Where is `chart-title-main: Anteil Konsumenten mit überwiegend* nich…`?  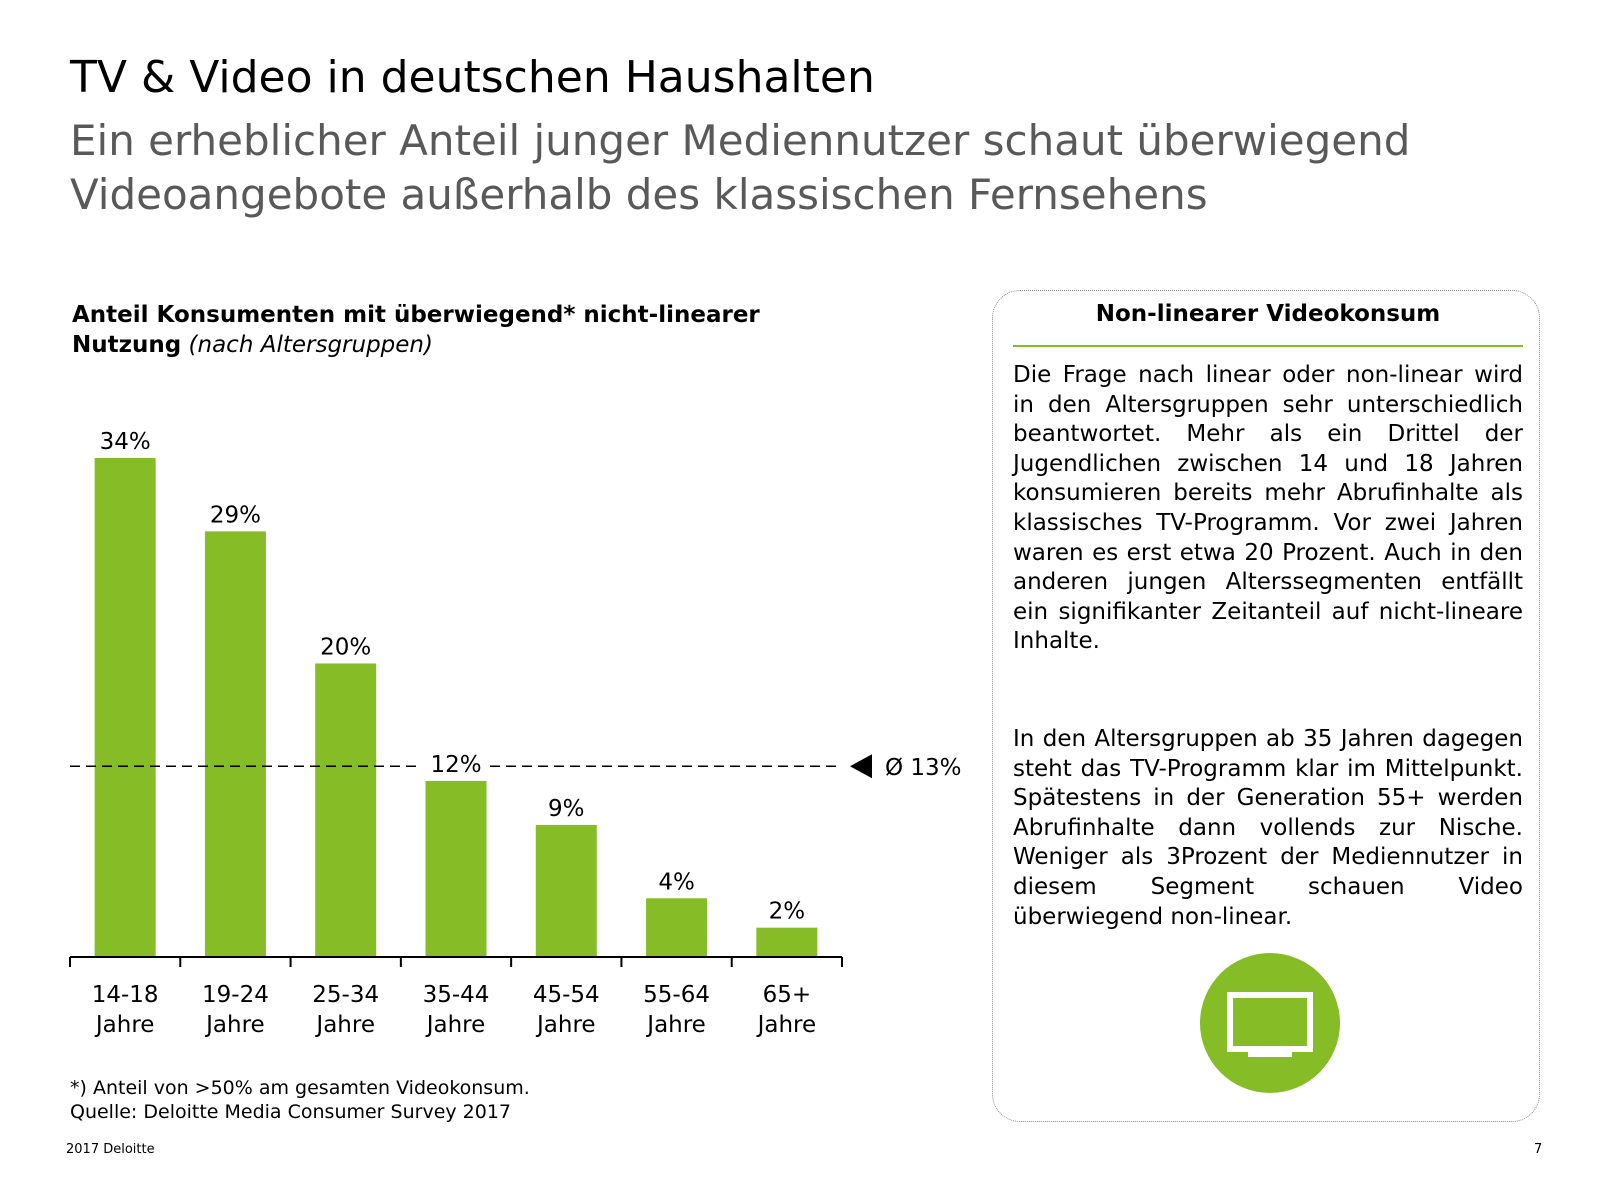
chart-title-main: Anteil Konsumenten mit überwiegend* nich… is located at coordinates (416, 330).